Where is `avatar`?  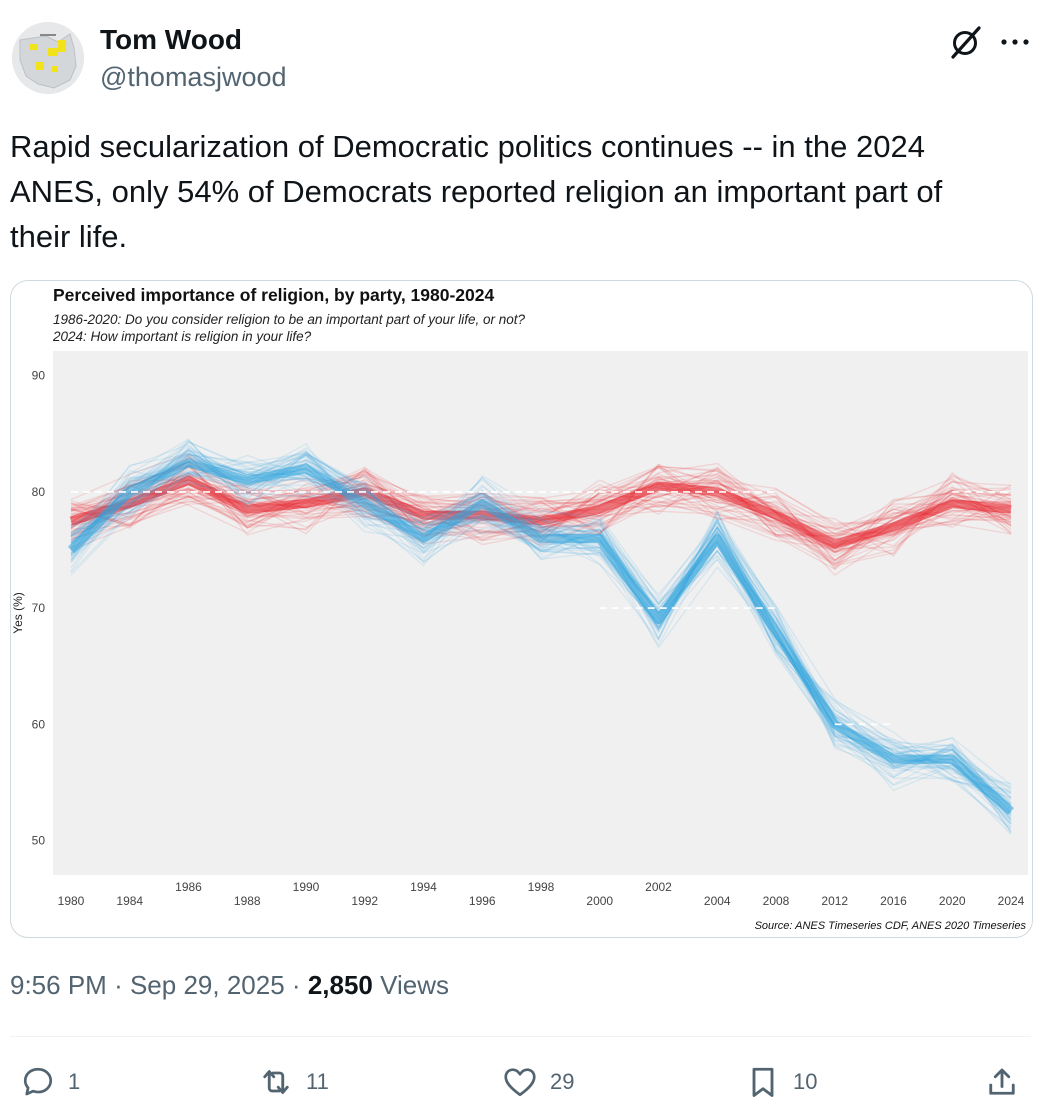 avatar is located at coordinates (48, 58).